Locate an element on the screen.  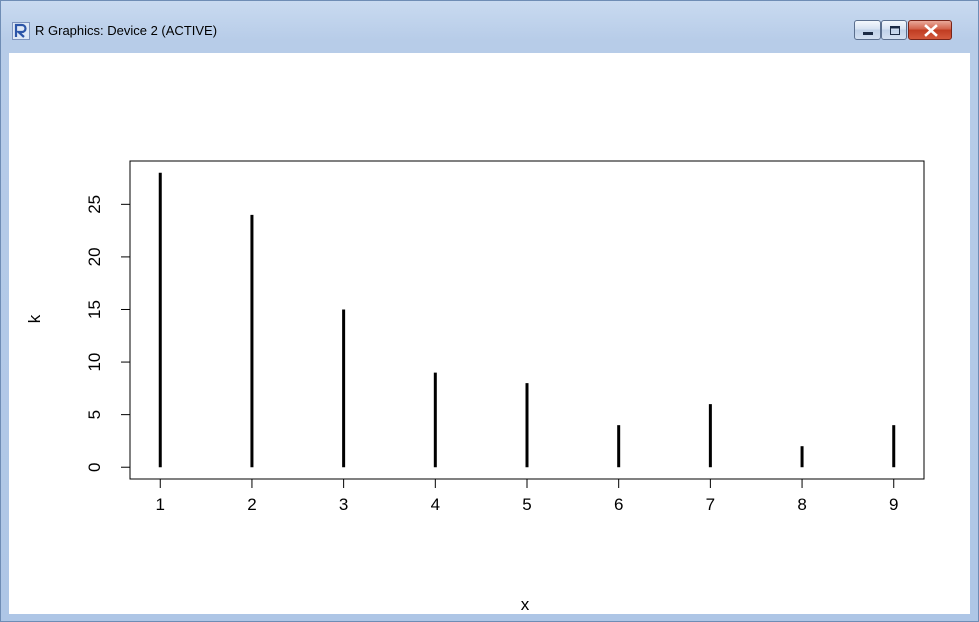
window-title: R Graphics: Device 2 (ACTIVE) is located at coordinates (126, 30).